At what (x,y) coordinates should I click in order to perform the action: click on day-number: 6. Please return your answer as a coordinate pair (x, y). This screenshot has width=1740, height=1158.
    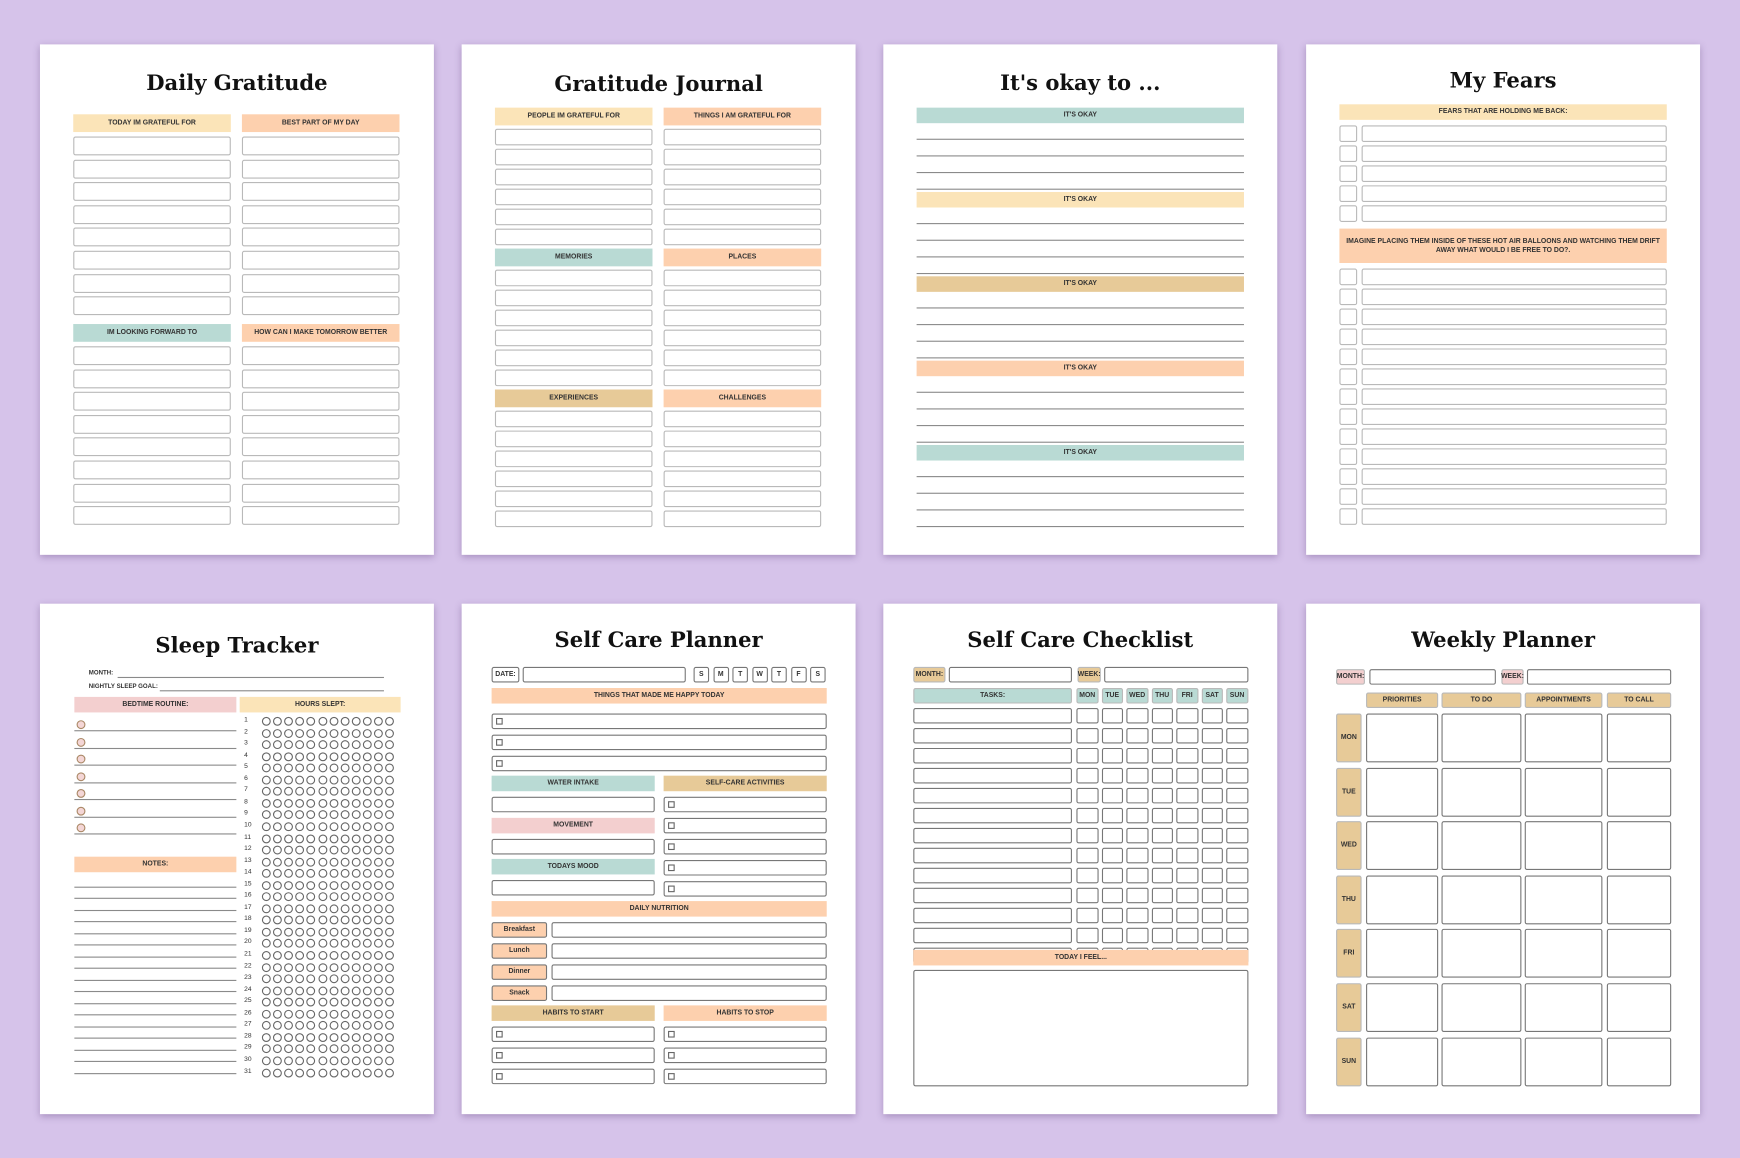
    Looking at the image, I should click on (246, 779).